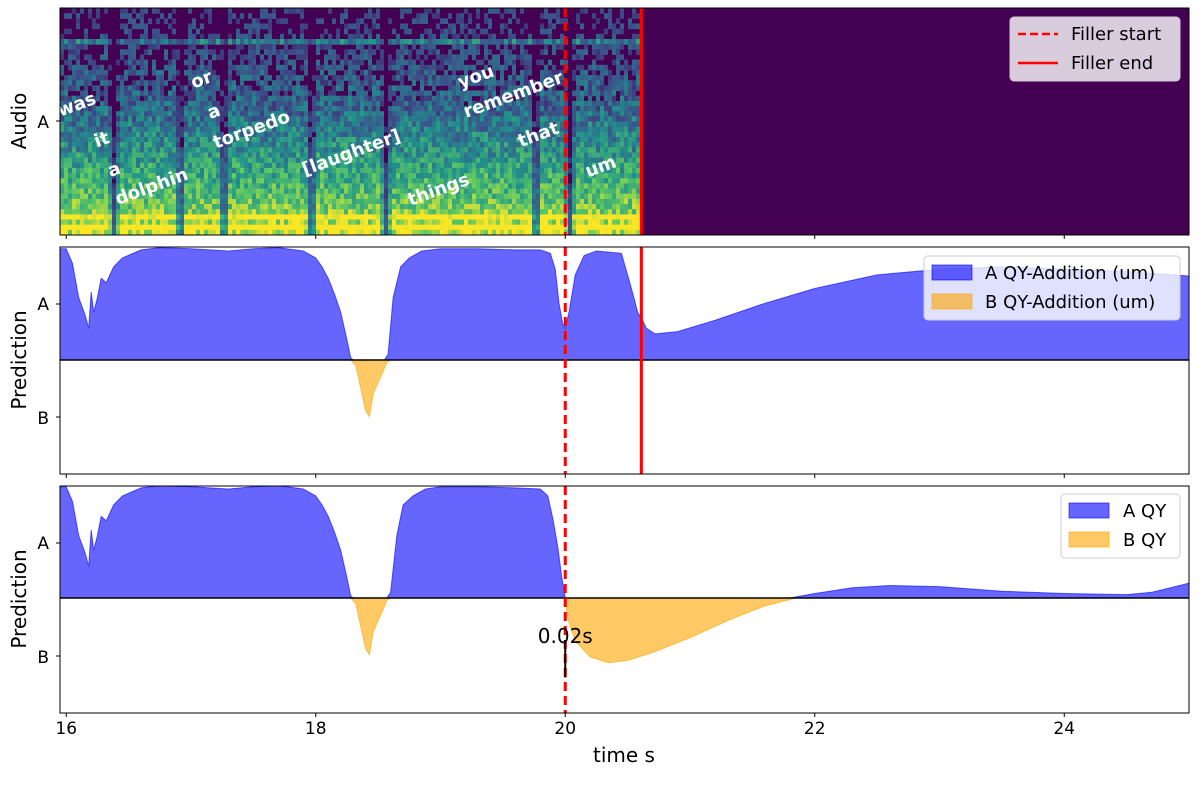 The width and height of the screenshot is (1200, 800). What do you see at coordinates (286, 217) in the screenshot?
I see `spectrogram-cell-2045` at bounding box center [286, 217].